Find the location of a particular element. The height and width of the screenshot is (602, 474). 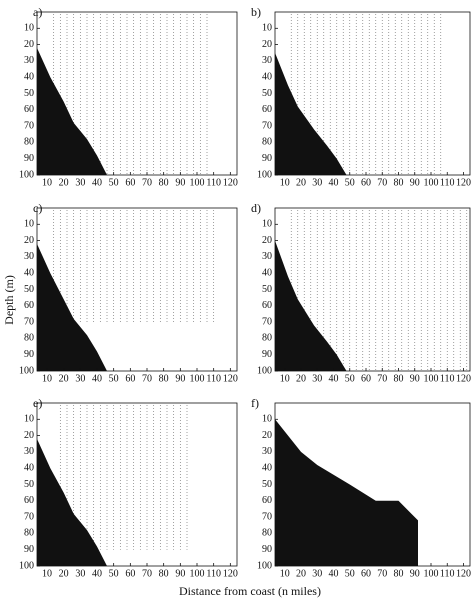

panel-label: f) is located at coordinates (255, 403).